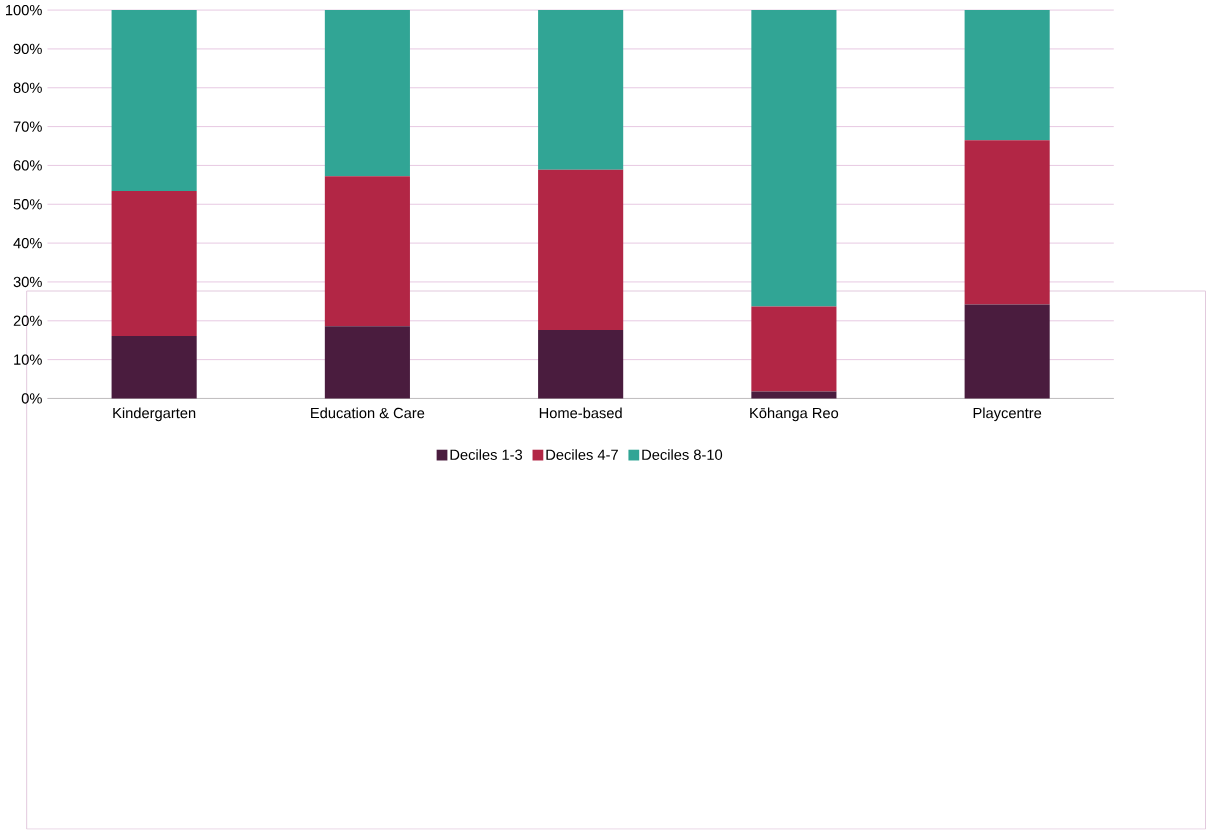  Describe the element at coordinates (28, 360) in the screenshot. I see `y-tick-label: 10%` at that location.